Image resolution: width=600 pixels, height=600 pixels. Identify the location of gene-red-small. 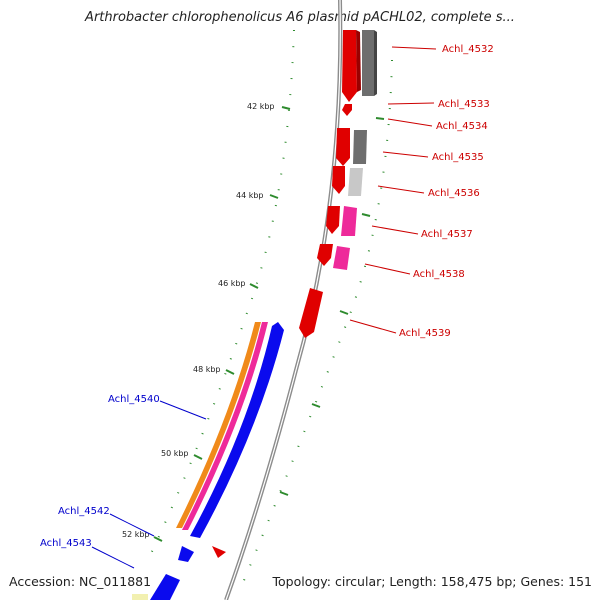
(219, 552).